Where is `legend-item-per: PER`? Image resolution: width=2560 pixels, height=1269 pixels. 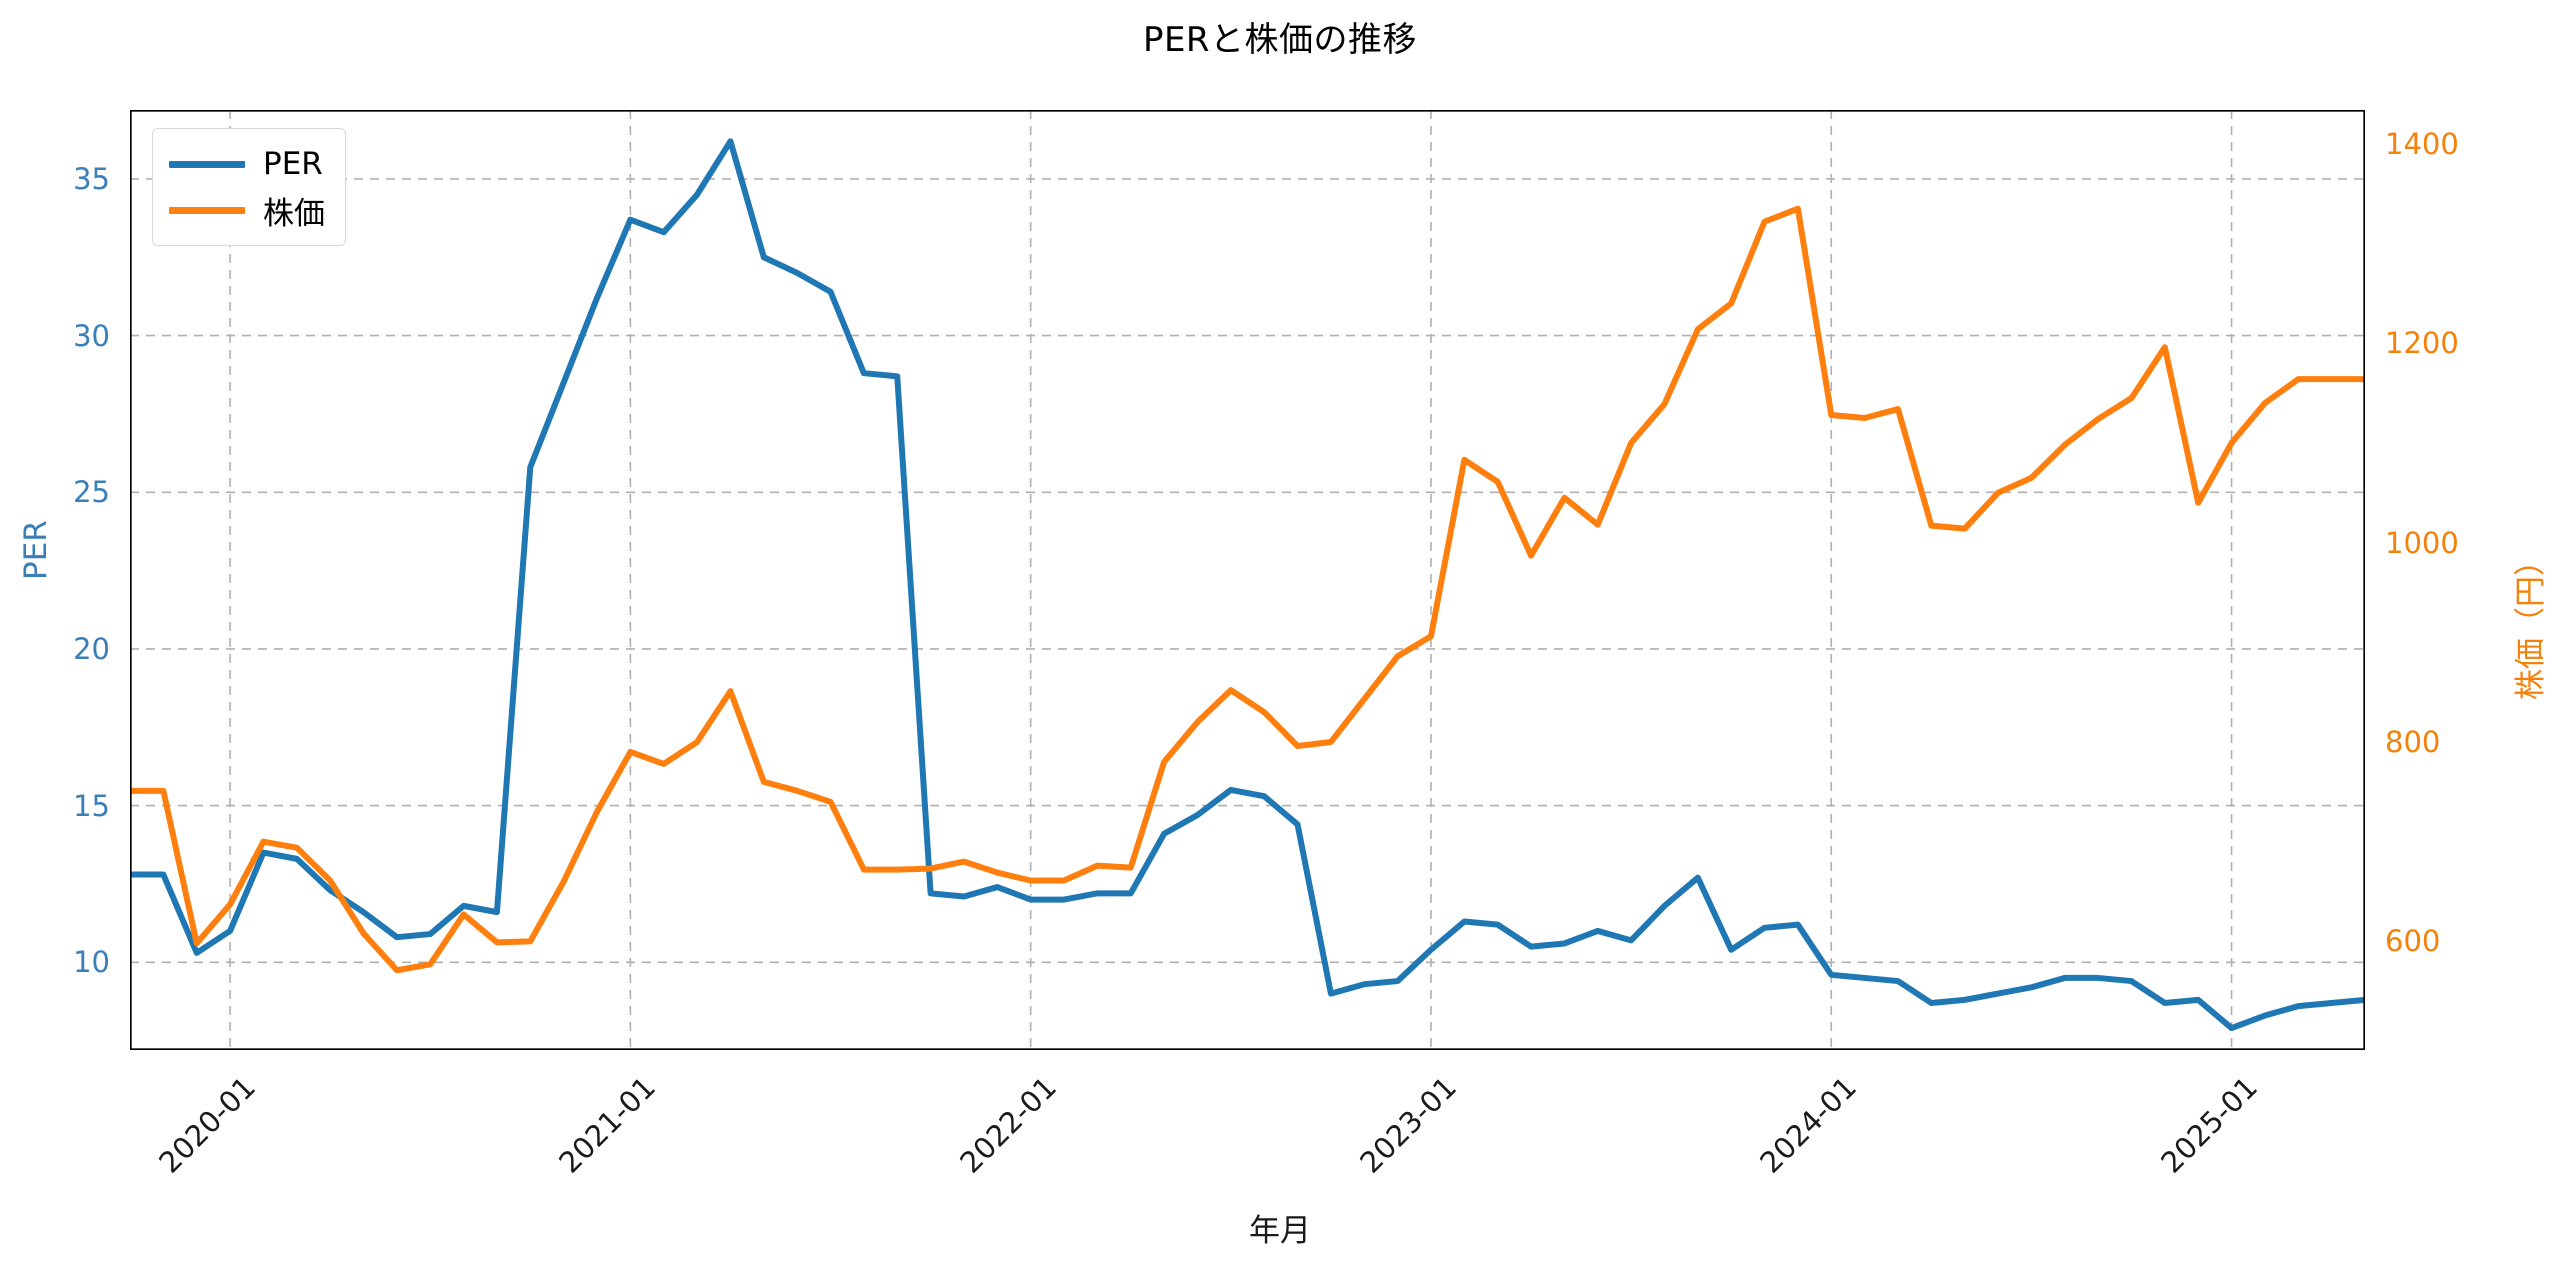 legend-item-per: PER is located at coordinates (247, 164).